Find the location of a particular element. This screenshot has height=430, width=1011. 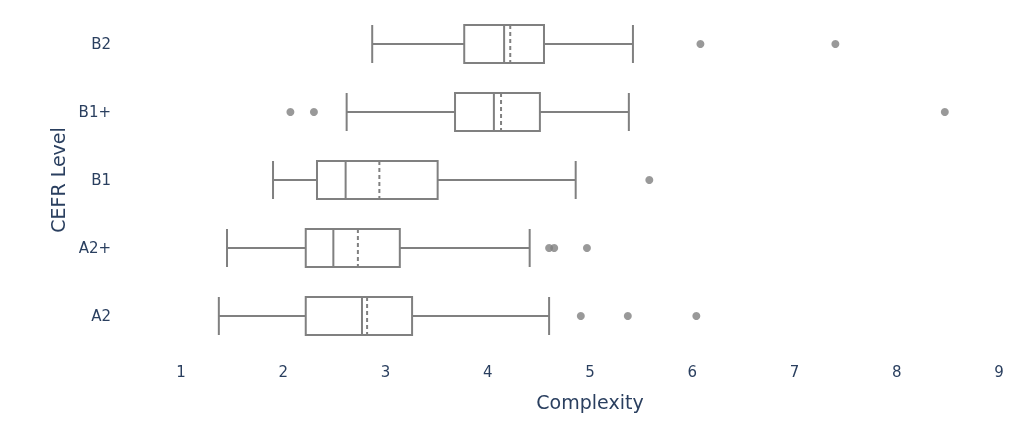

y-axis-title: CEFR Level is located at coordinates (58, 180).